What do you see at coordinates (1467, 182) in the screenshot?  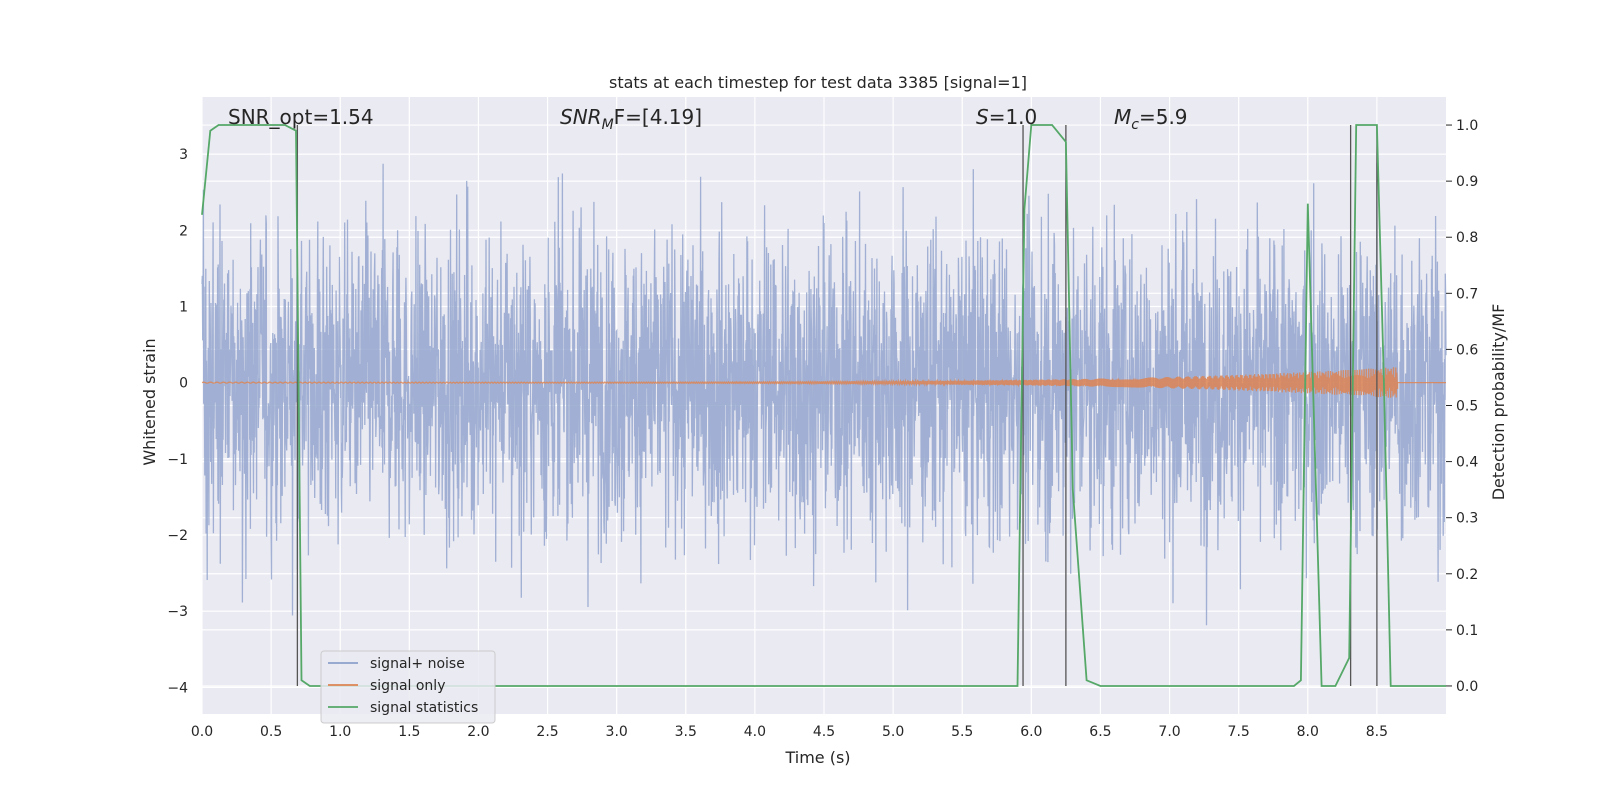 I see `y-right-tick-label: 0.9` at bounding box center [1467, 182].